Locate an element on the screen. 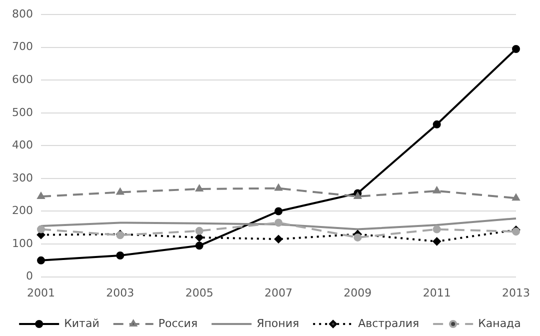  legend-label: Канада is located at coordinates (499, 323).